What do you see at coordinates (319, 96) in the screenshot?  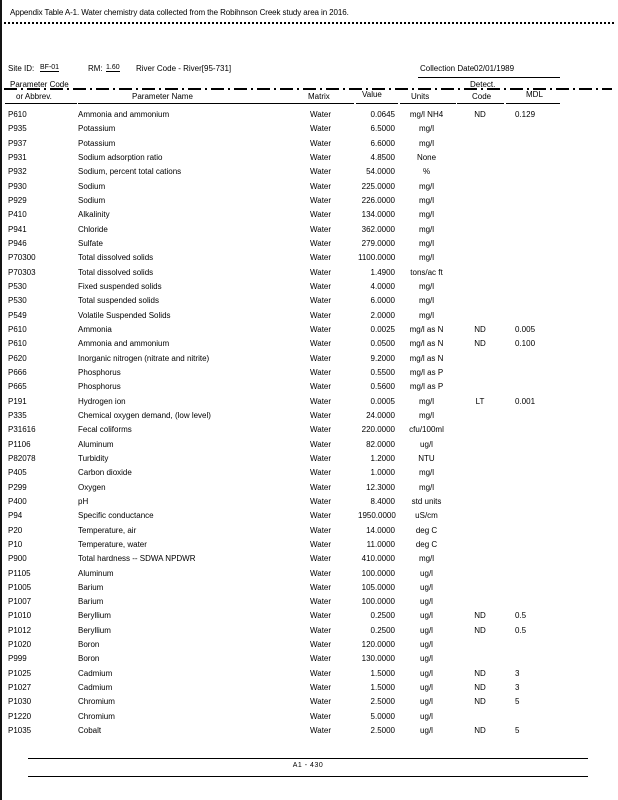 I see `header-matrix: Matrix` at bounding box center [319, 96].